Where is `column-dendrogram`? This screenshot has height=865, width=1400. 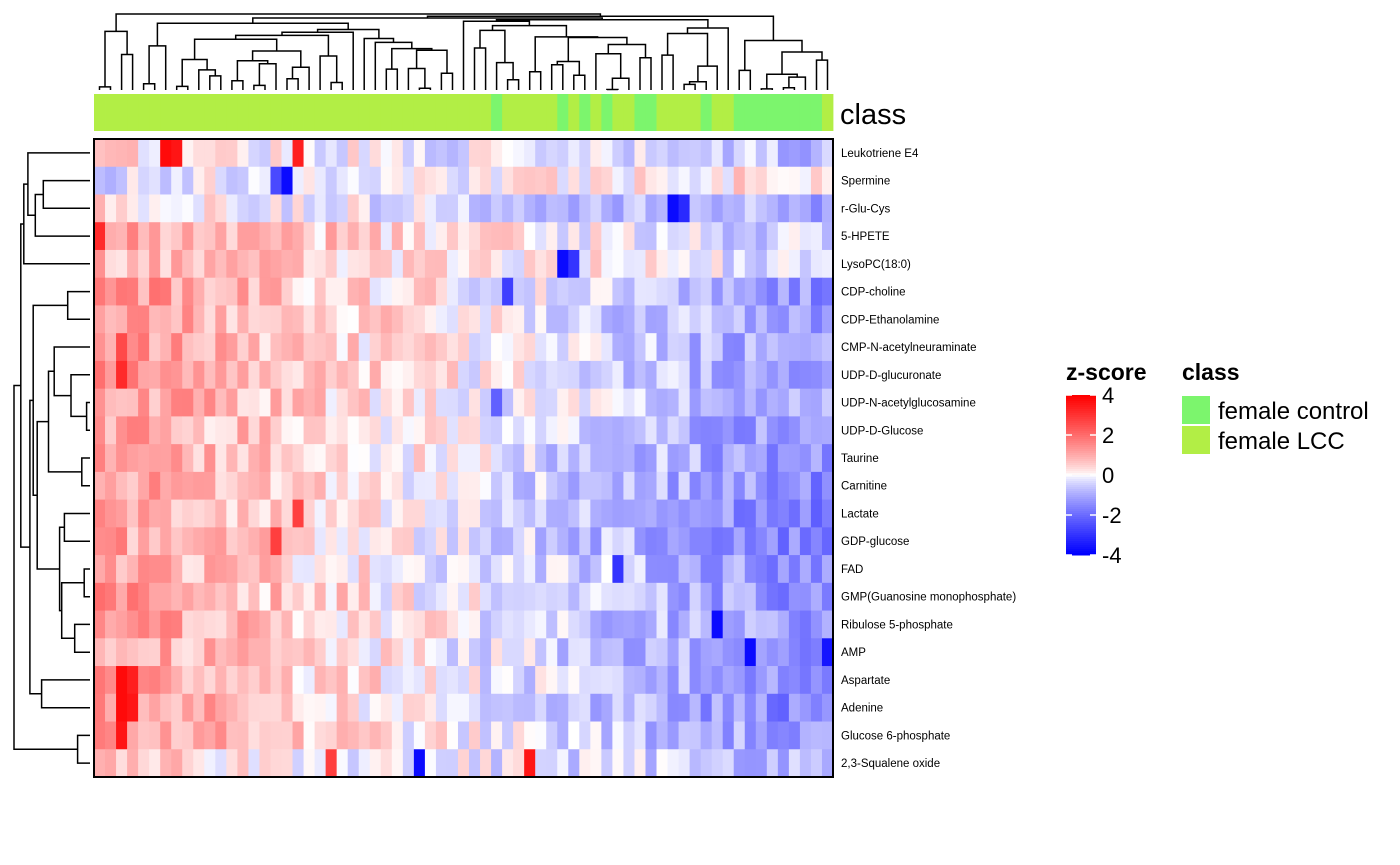 column-dendrogram is located at coordinates (463, 52).